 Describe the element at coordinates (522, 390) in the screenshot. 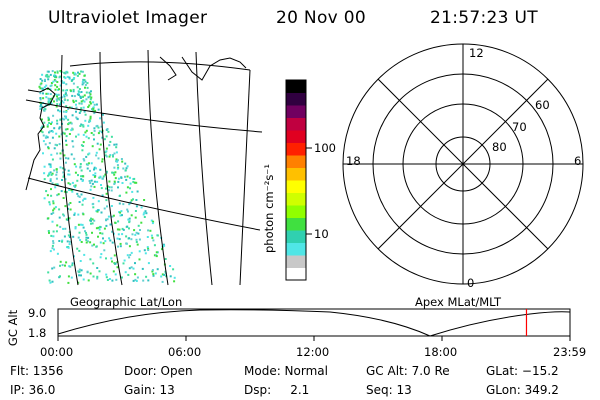

I see `geo-longitude: GLon: 349.2` at that location.